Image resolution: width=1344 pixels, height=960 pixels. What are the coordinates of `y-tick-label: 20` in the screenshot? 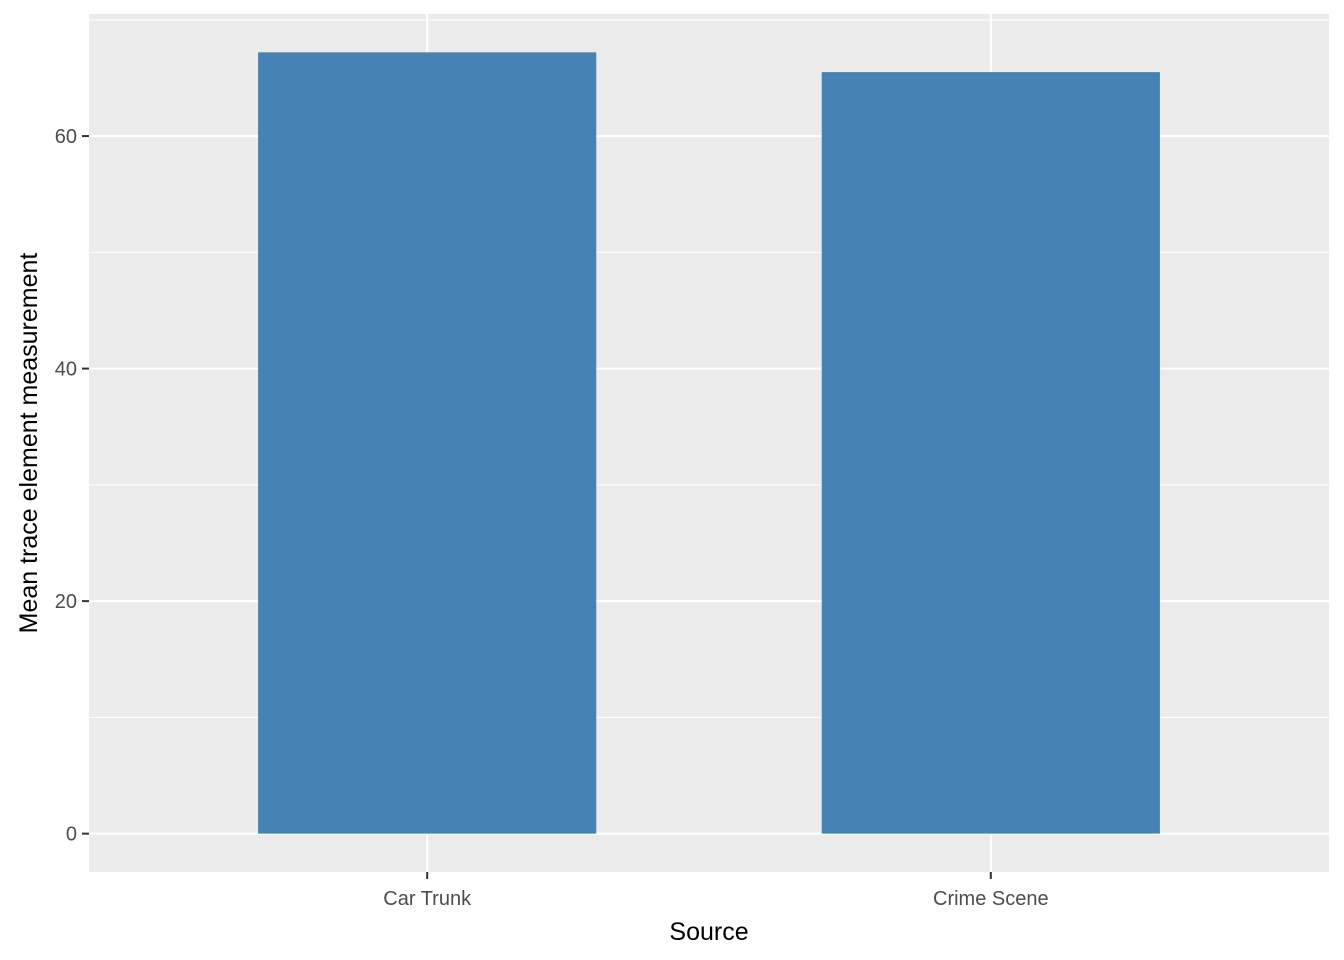 It's located at (66, 602).